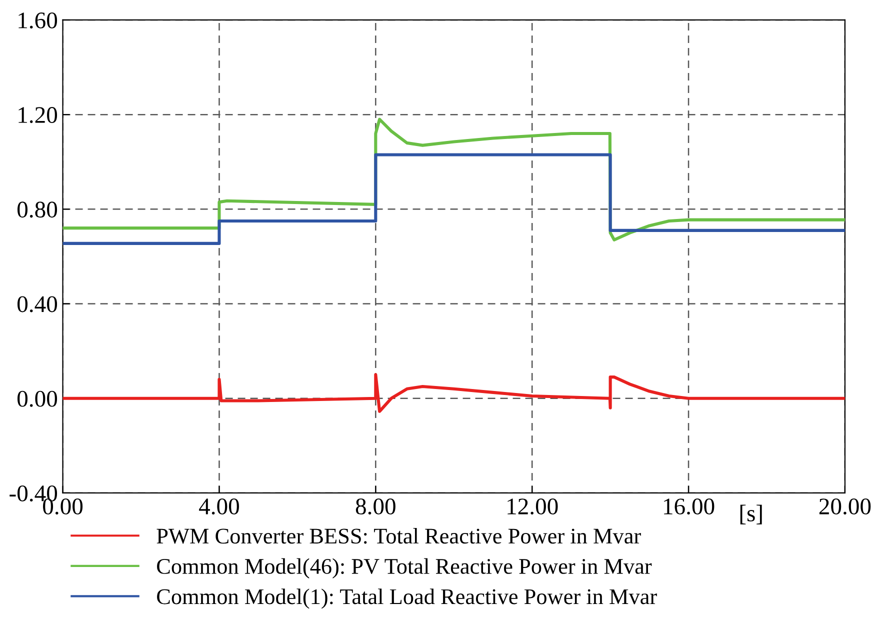  What do you see at coordinates (689, 506) in the screenshot?
I see `x-tick-label: 16.00` at bounding box center [689, 506].